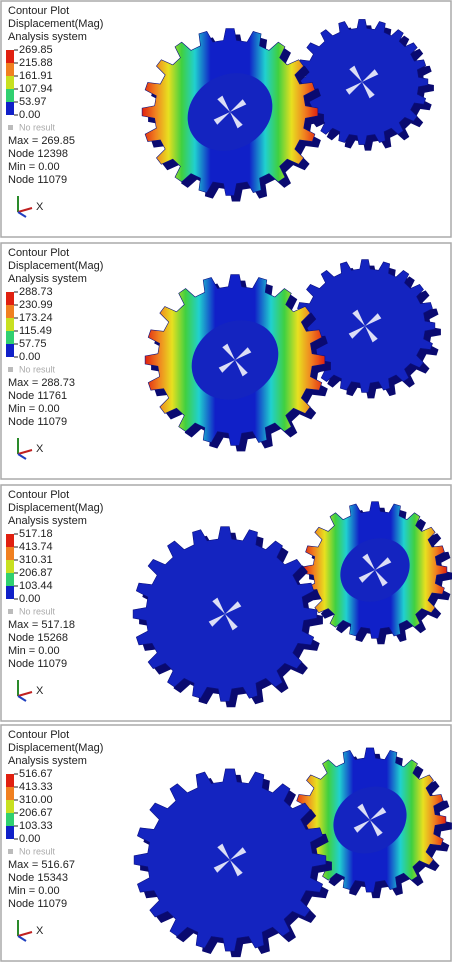  What do you see at coordinates (36, 826) in the screenshot?
I see `legend-label: 103.33` at bounding box center [36, 826].